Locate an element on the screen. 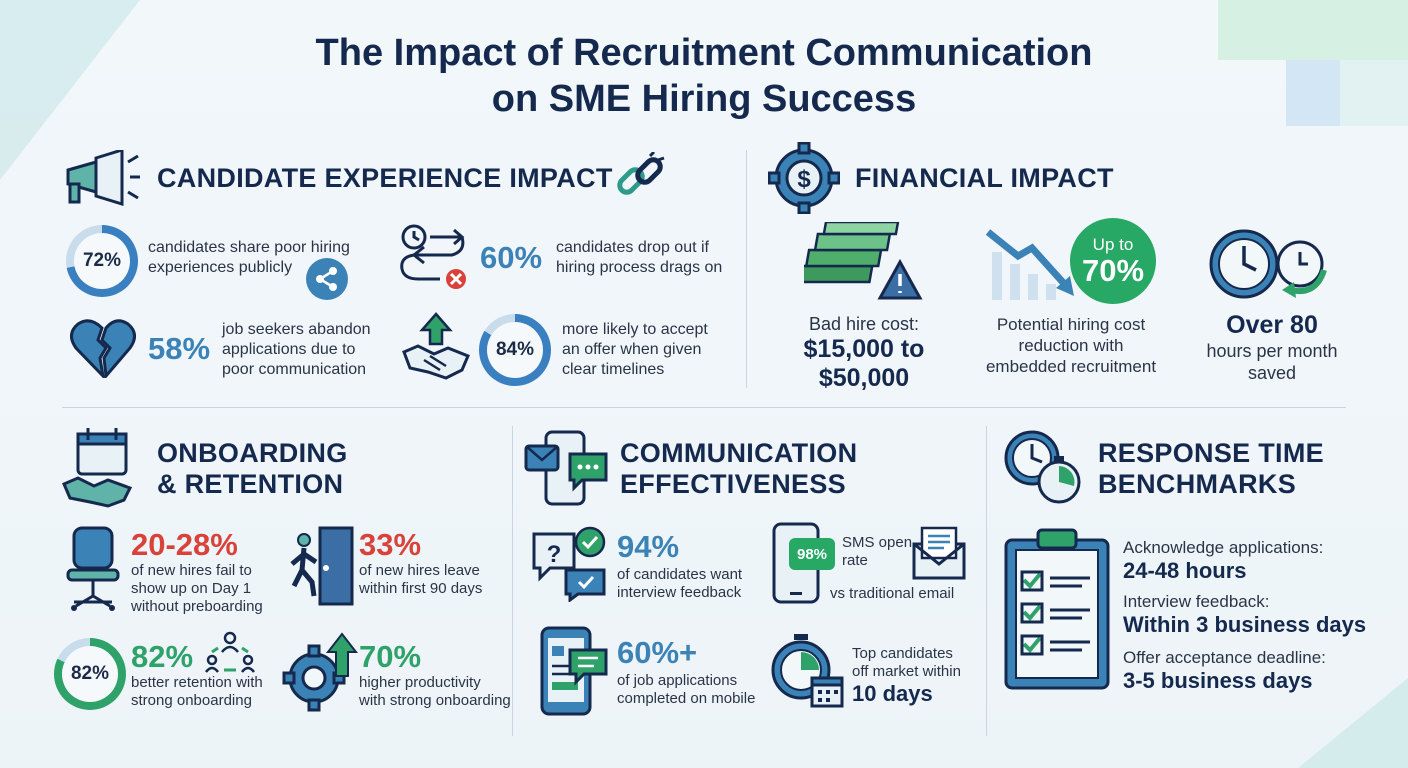 This screenshot has height=768, width=1408. ring-value: 82% is located at coordinates (90, 674).